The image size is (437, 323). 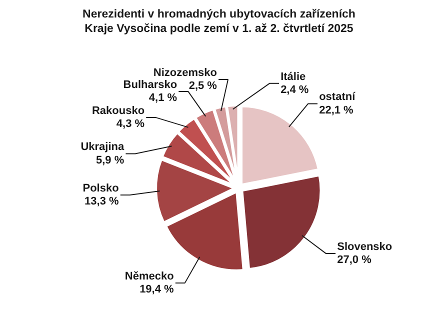 I want to click on data-label: 2,4 %, so click(x=294, y=90).